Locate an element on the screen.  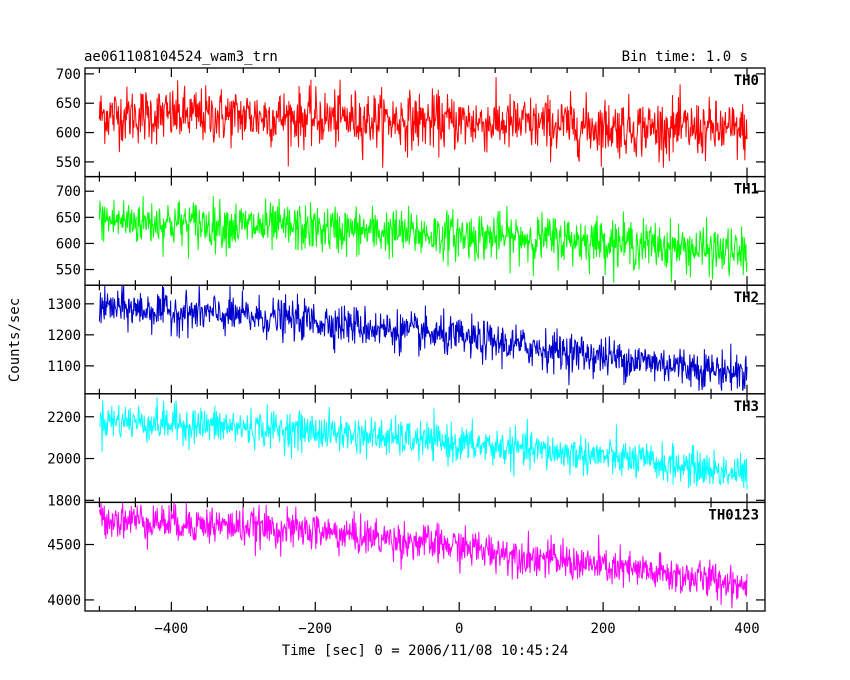
chart-title: ae061108104524_wam3_trn is located at coordinates (181, 57).